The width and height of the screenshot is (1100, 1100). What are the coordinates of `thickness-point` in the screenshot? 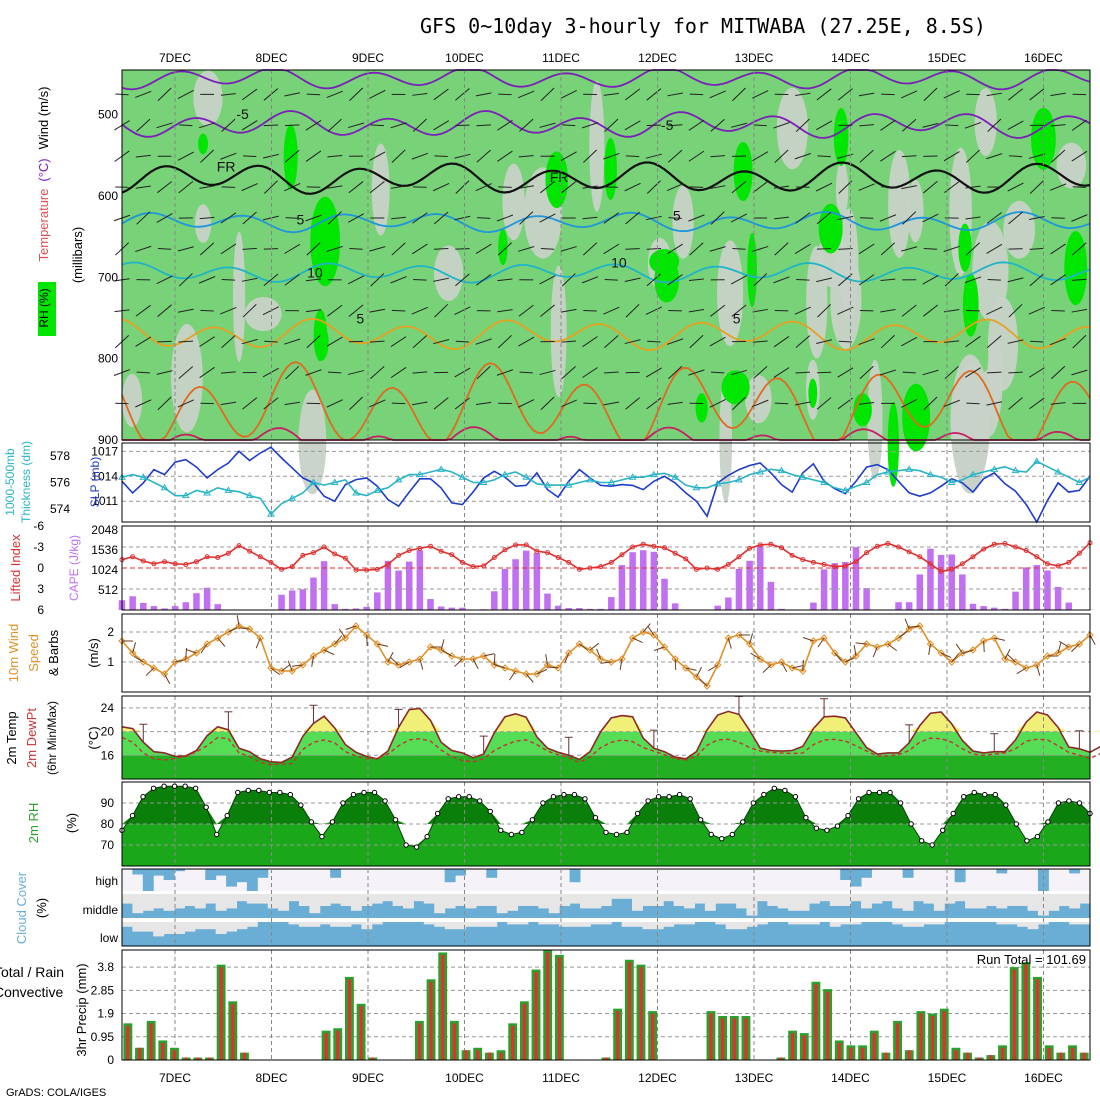 It's located at (802, 476).